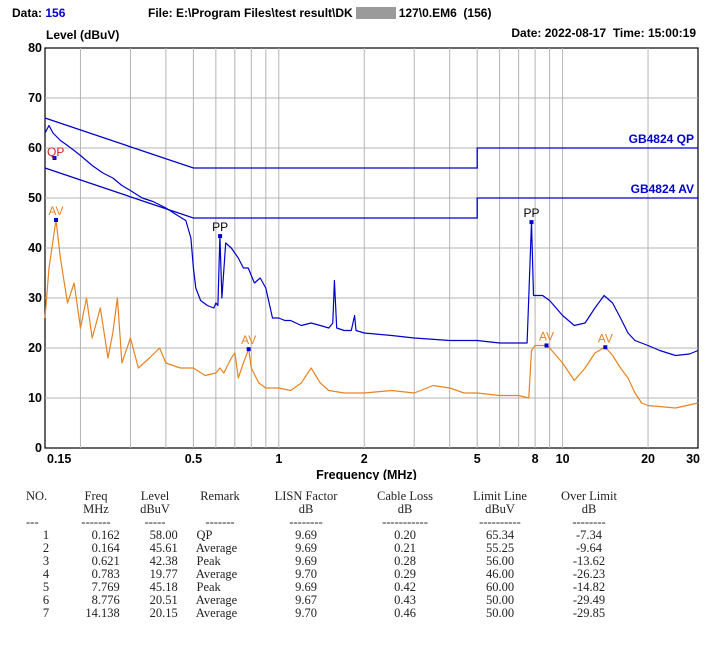  What do you see at coordinates (671, 33) in the screenshot?
I see `time-value: 15:00:19` at bounding box center [671, 33].